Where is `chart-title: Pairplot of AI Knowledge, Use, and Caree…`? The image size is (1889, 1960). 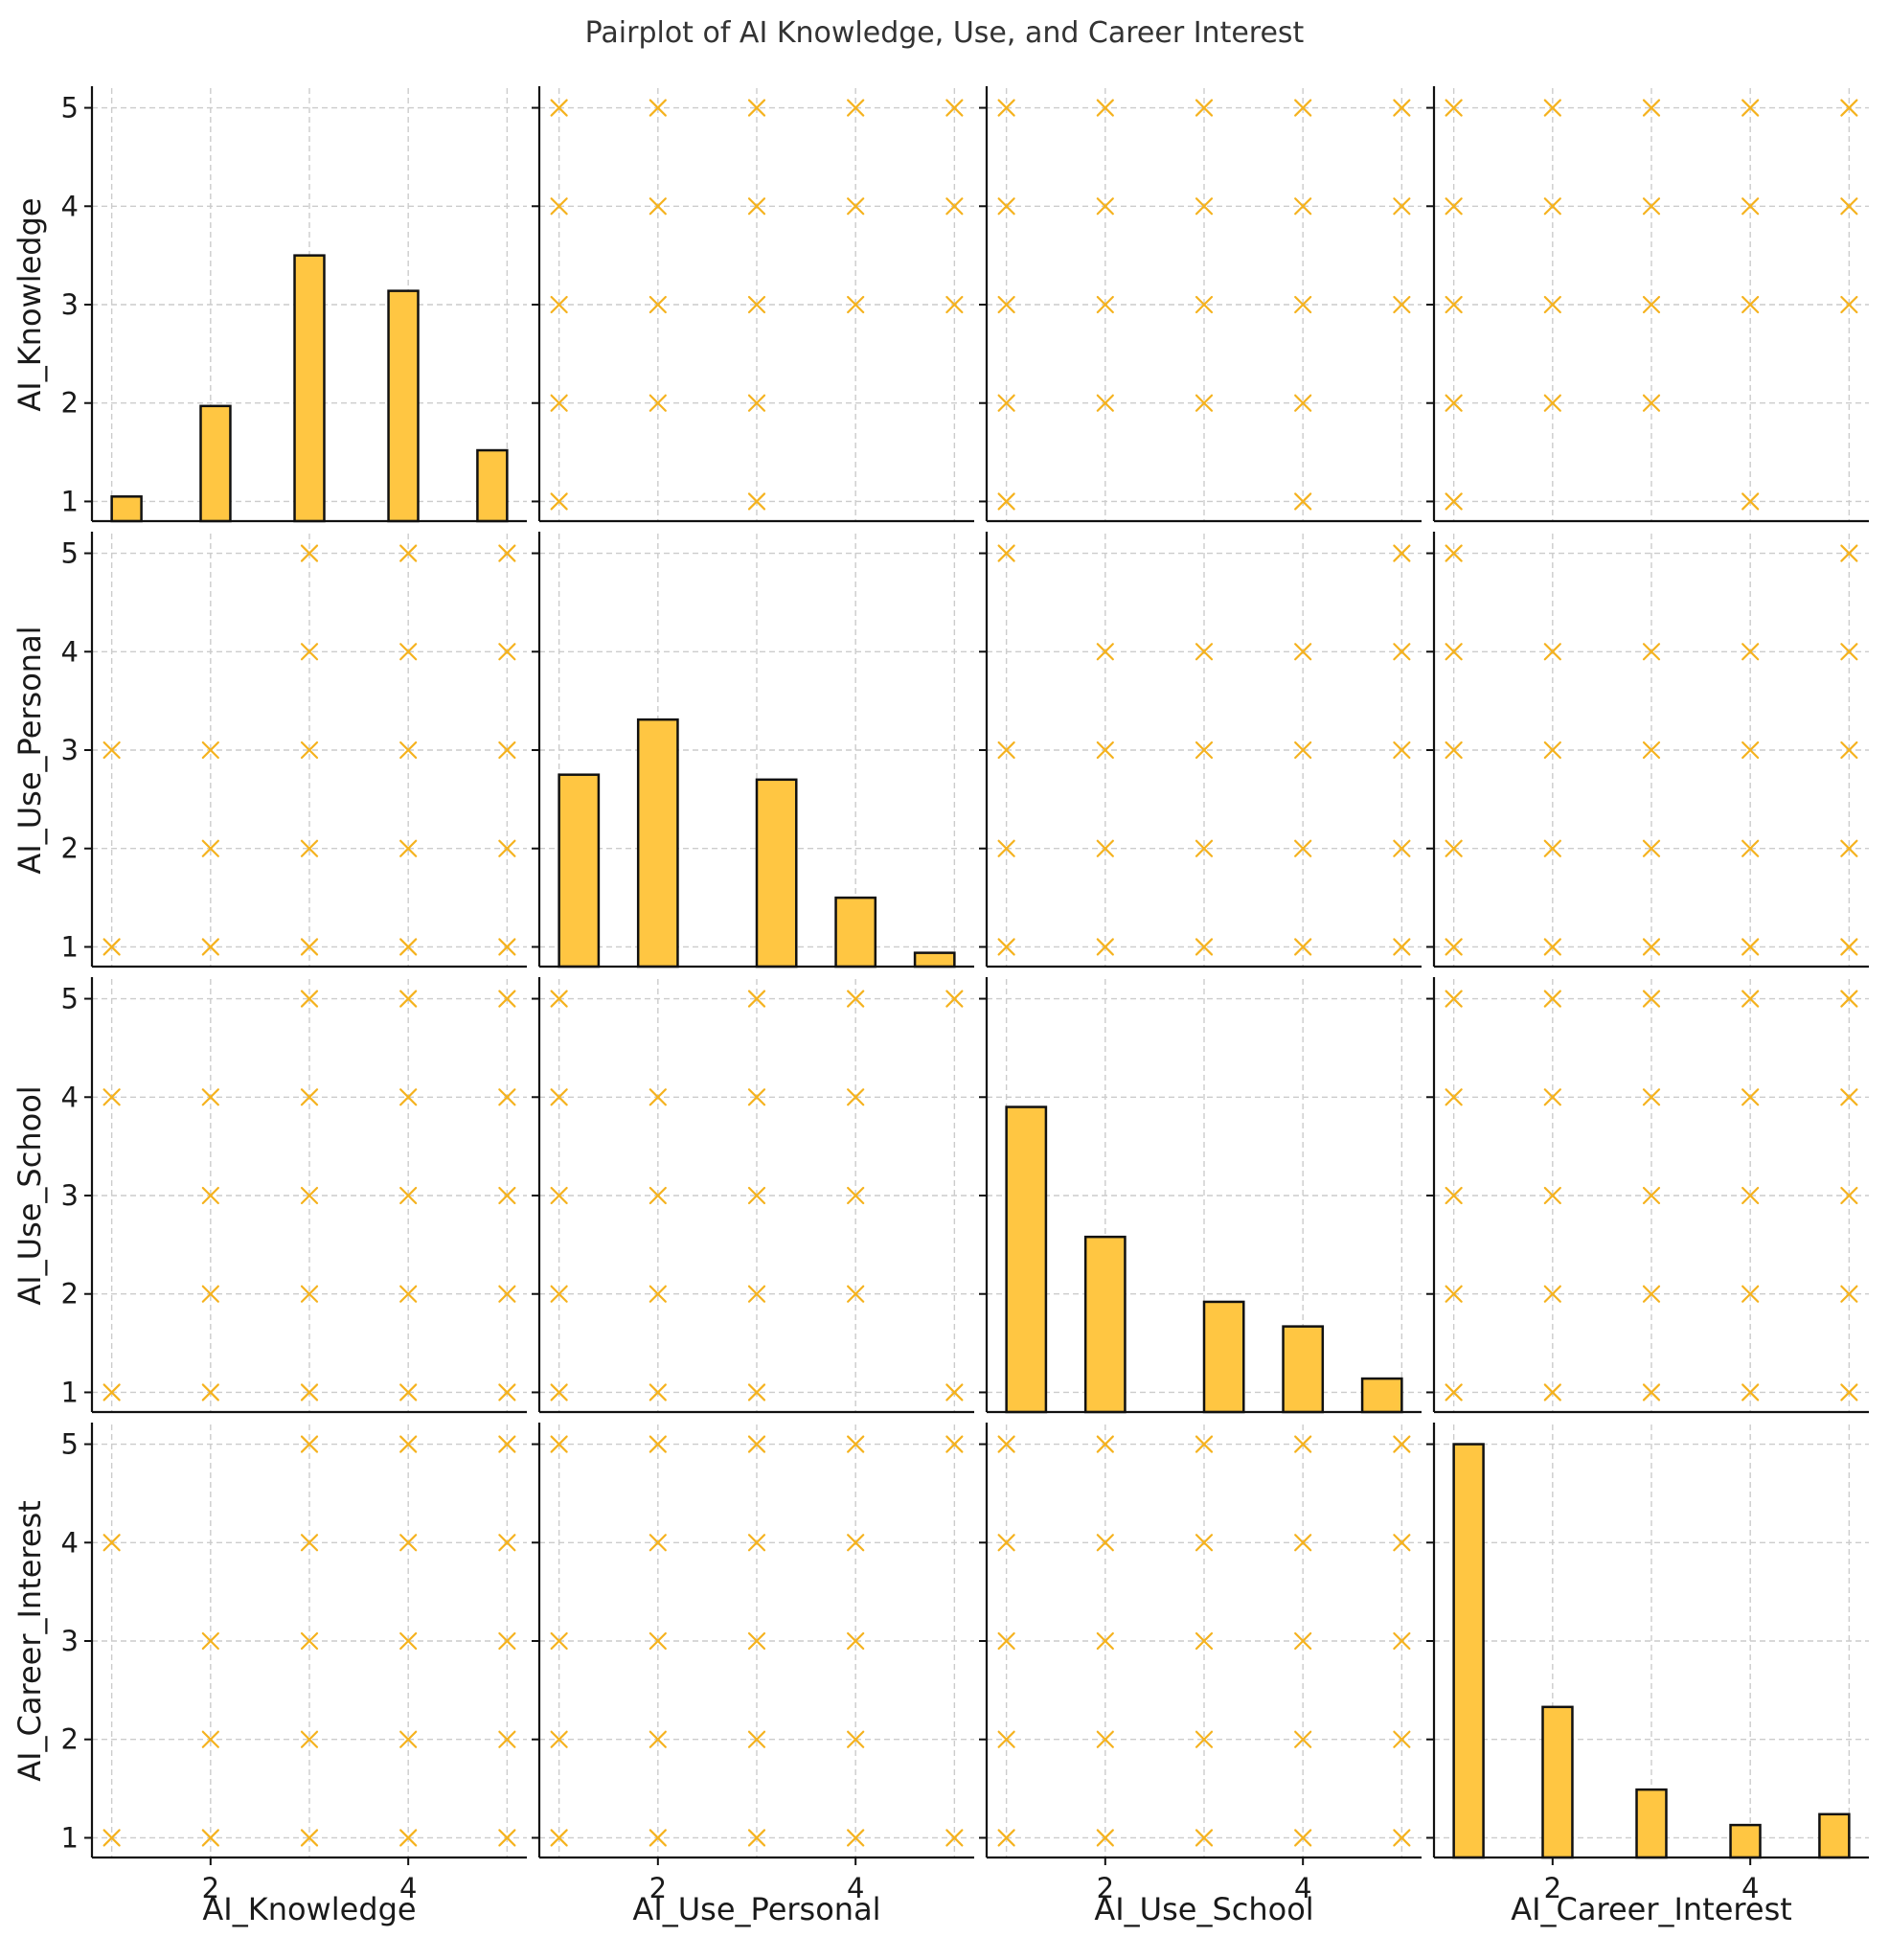
chart-title: Pairplot of AI Knowledge, Use, and Caree… is located at coordinates (945, 33).